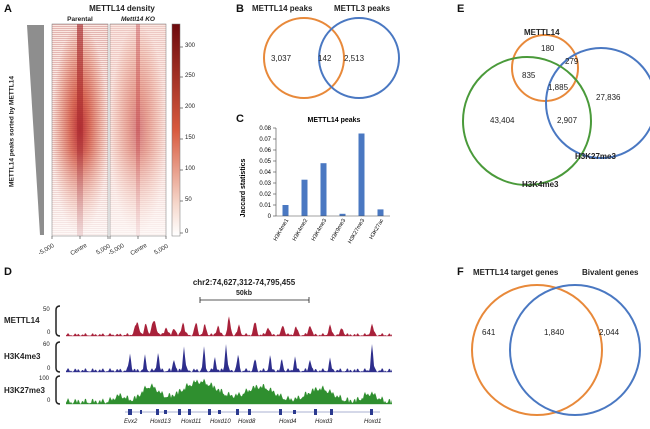  Describe the element at coordinates (220, 422) in the screenshot. I see `gene-label: Hoxd10` at that location.